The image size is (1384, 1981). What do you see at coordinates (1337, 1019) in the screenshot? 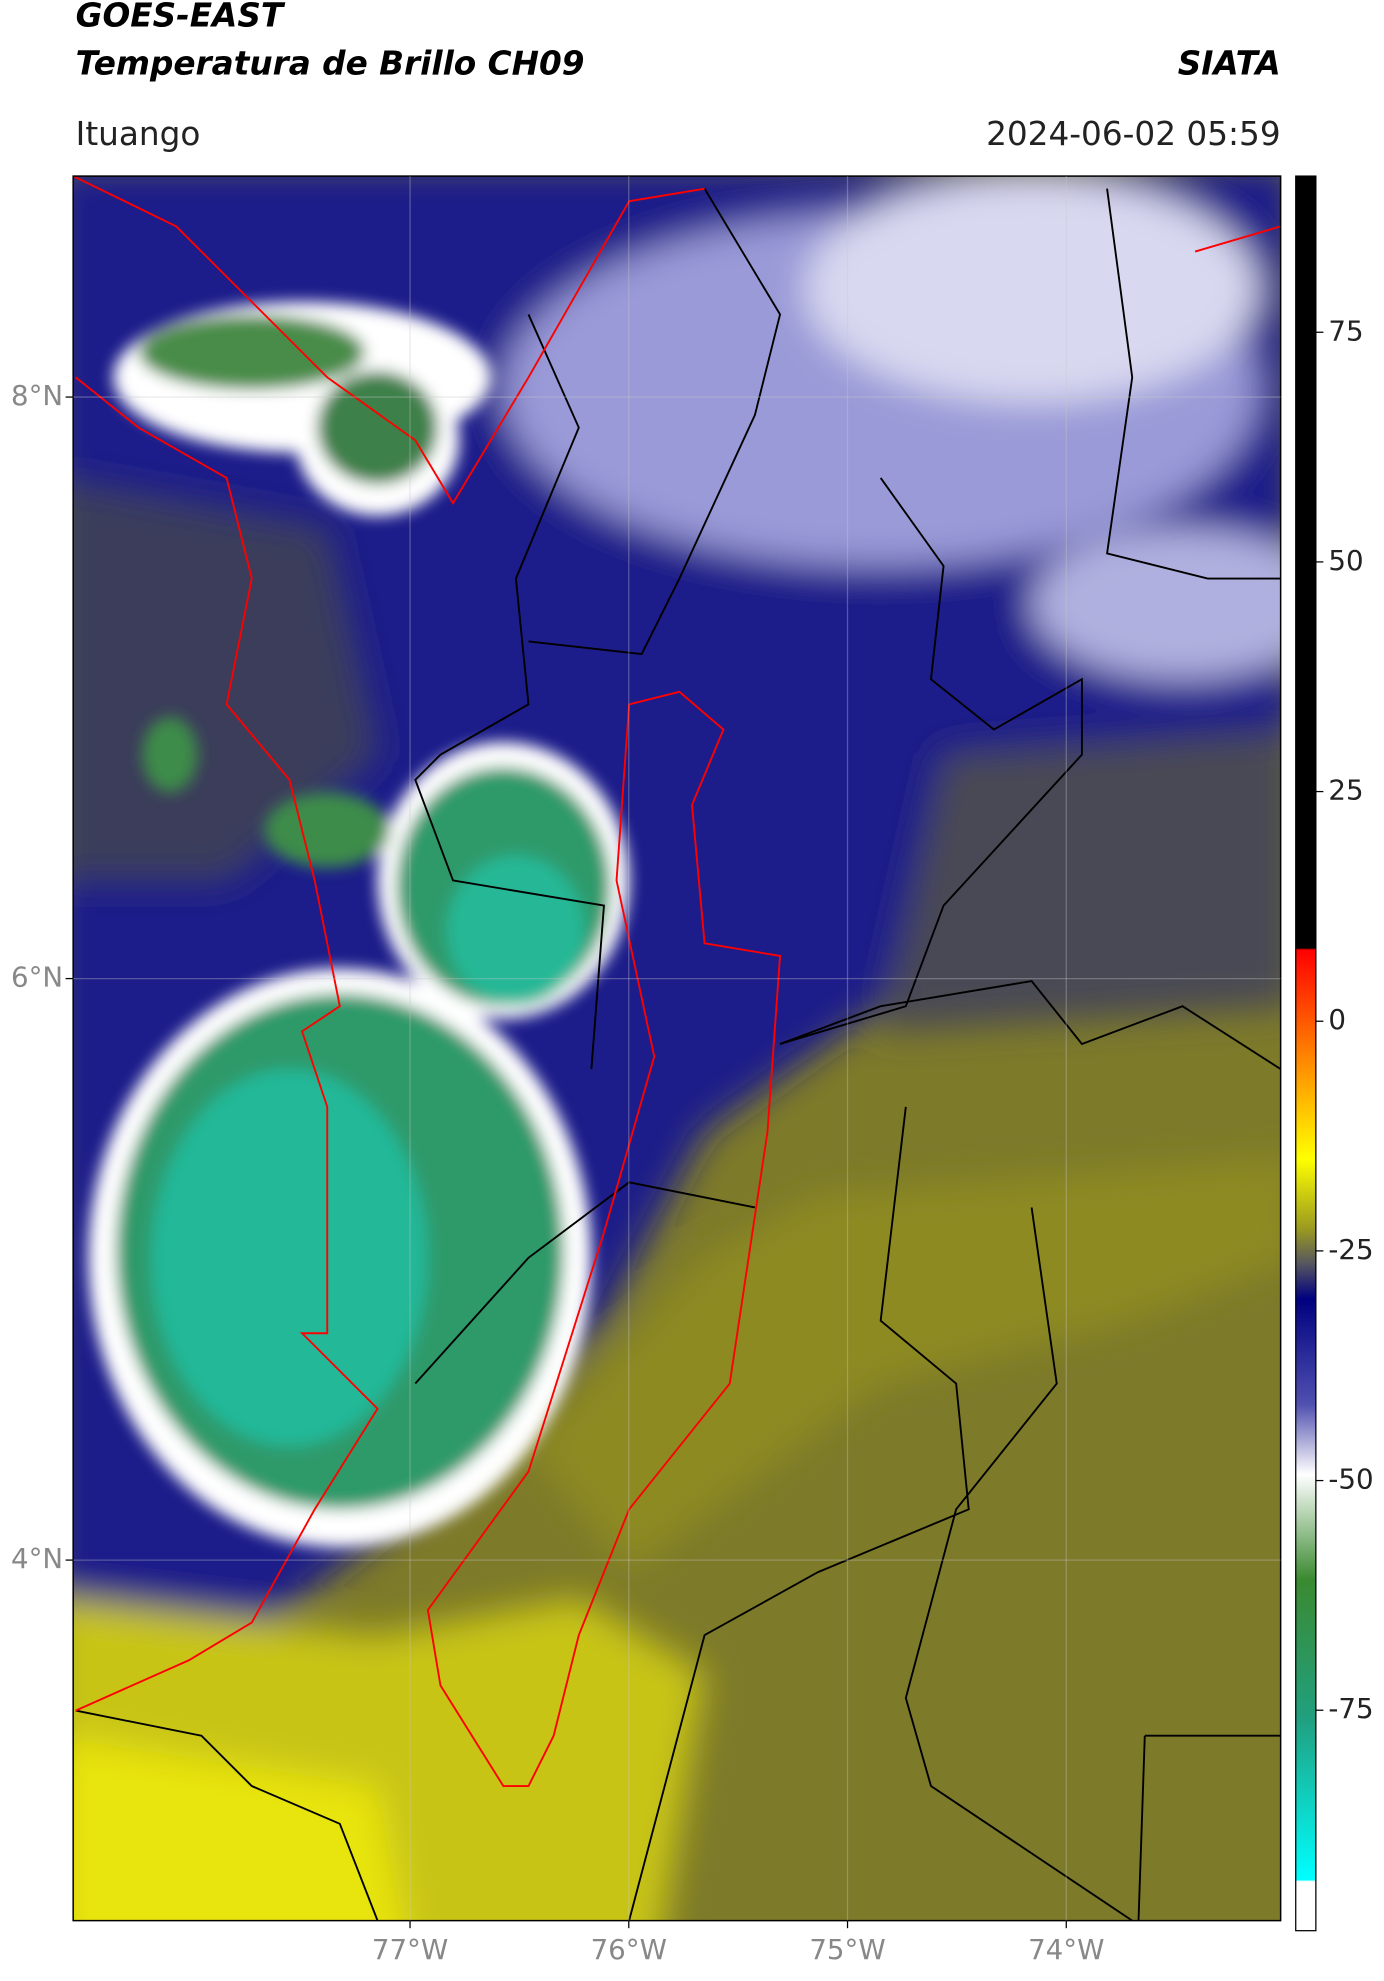
I see `colorbar-tick-label: 0` at bounding box center [1337, 1019].